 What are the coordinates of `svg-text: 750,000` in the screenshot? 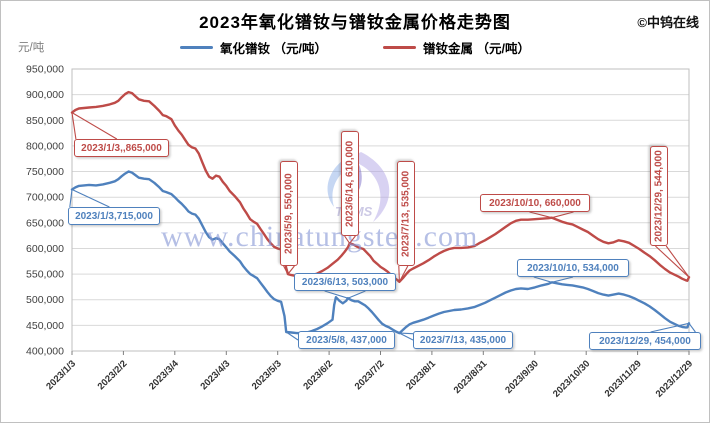 It's located at (45, 172).